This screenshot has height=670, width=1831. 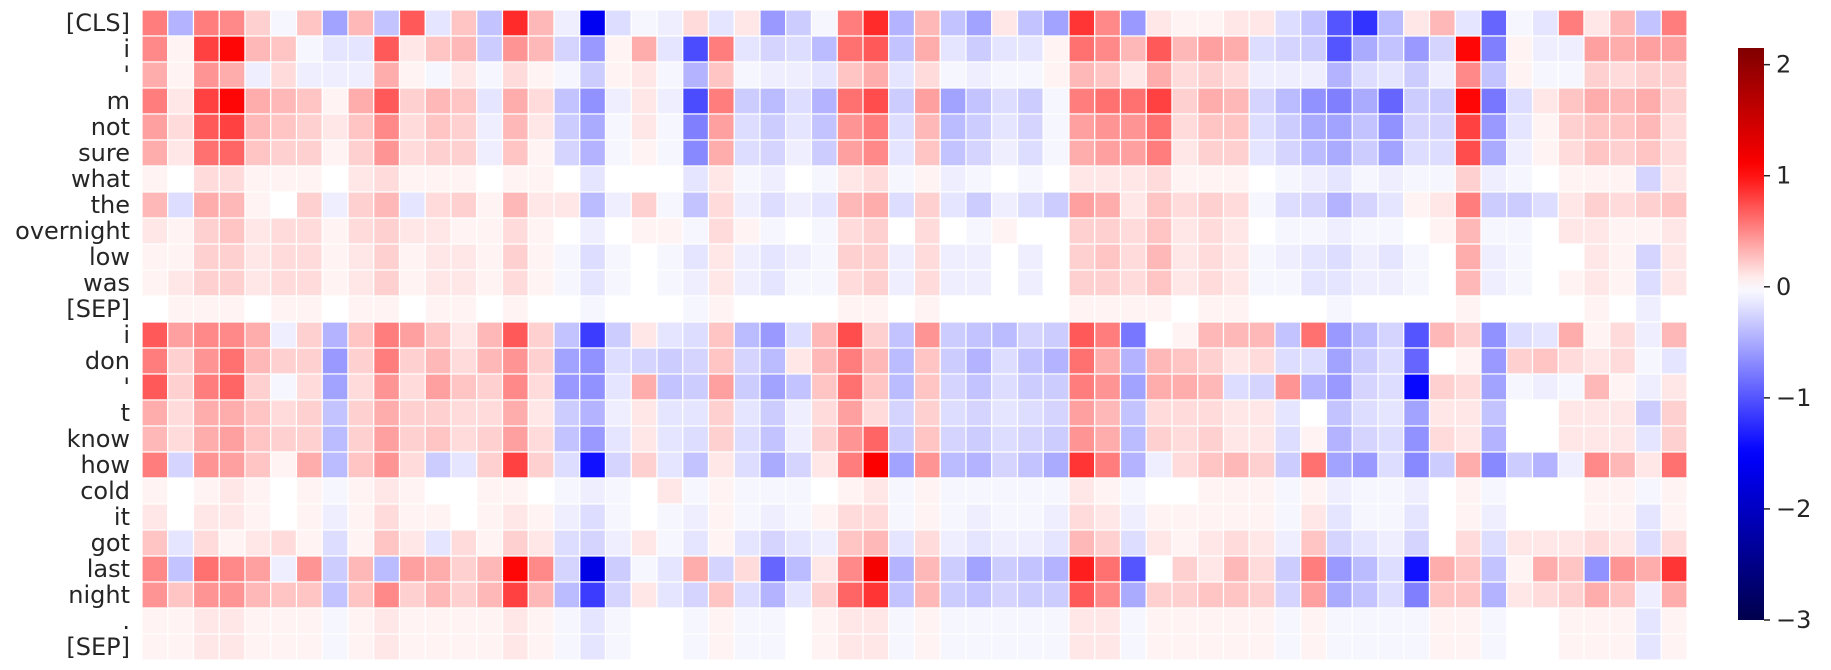 I want to click on row-tick-label: the, so click(x=110, y=205).